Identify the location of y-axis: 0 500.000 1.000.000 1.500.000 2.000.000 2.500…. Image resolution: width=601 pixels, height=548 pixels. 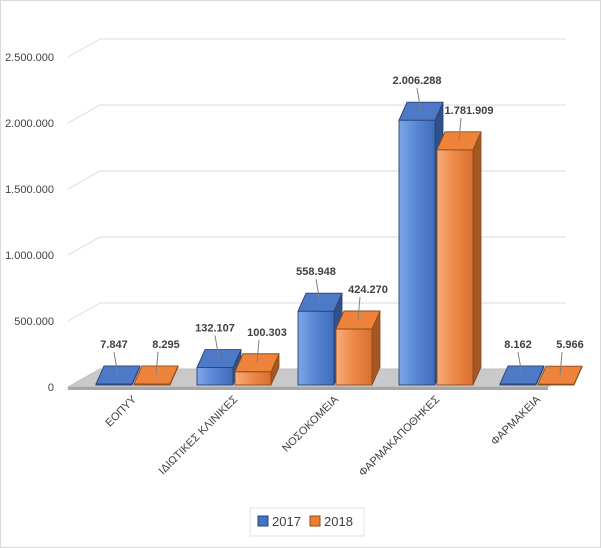
(29, 223).